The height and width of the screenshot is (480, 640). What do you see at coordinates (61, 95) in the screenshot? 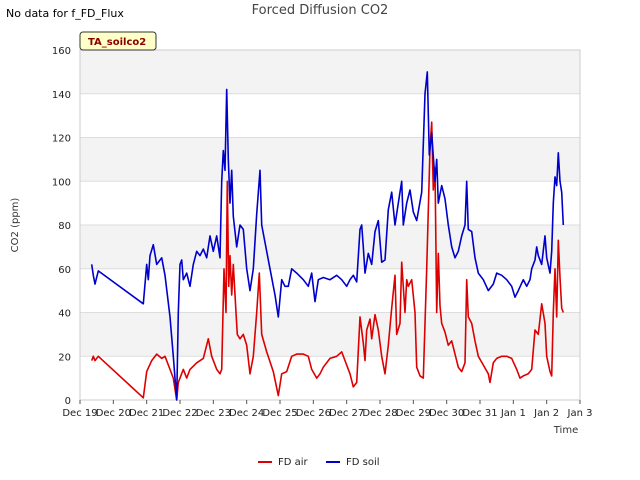
I see `y-tick-label-140: 140` at bounding box center [61, 95].